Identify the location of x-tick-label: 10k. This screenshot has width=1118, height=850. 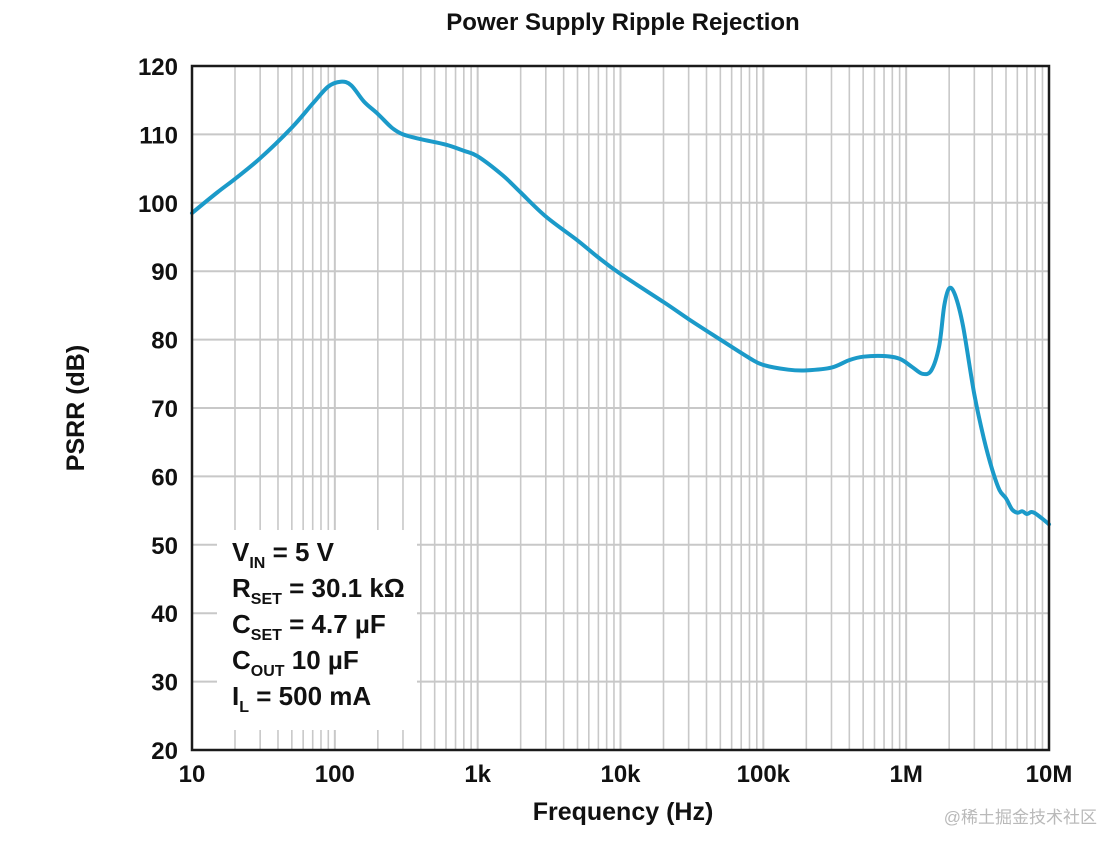
(620, 774).